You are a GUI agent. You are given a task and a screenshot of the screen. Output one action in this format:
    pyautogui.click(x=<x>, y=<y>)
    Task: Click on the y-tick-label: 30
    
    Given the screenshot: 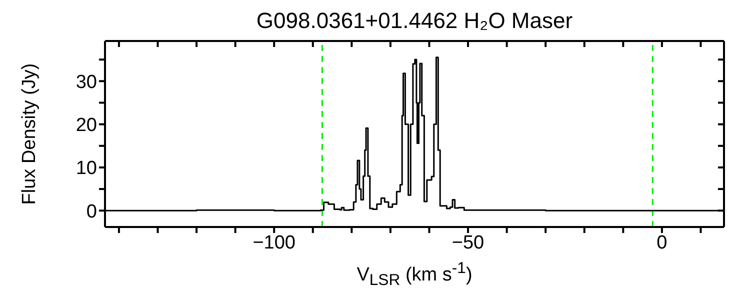 What is the action you would take?
    pyautogui.click(x=86, y=82)
    